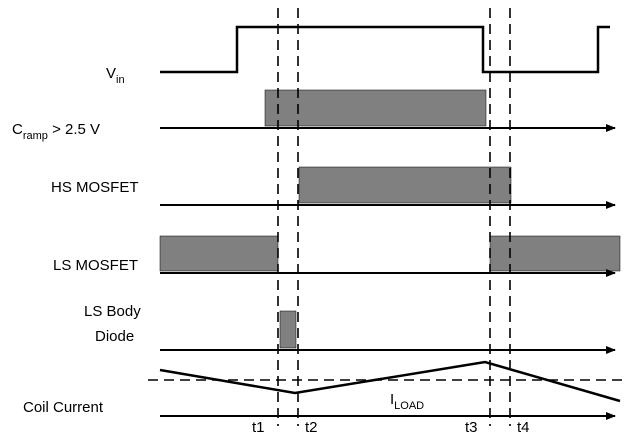  I want to click on ls-mosfet-label: LS MOSFET, so click(95, 265).